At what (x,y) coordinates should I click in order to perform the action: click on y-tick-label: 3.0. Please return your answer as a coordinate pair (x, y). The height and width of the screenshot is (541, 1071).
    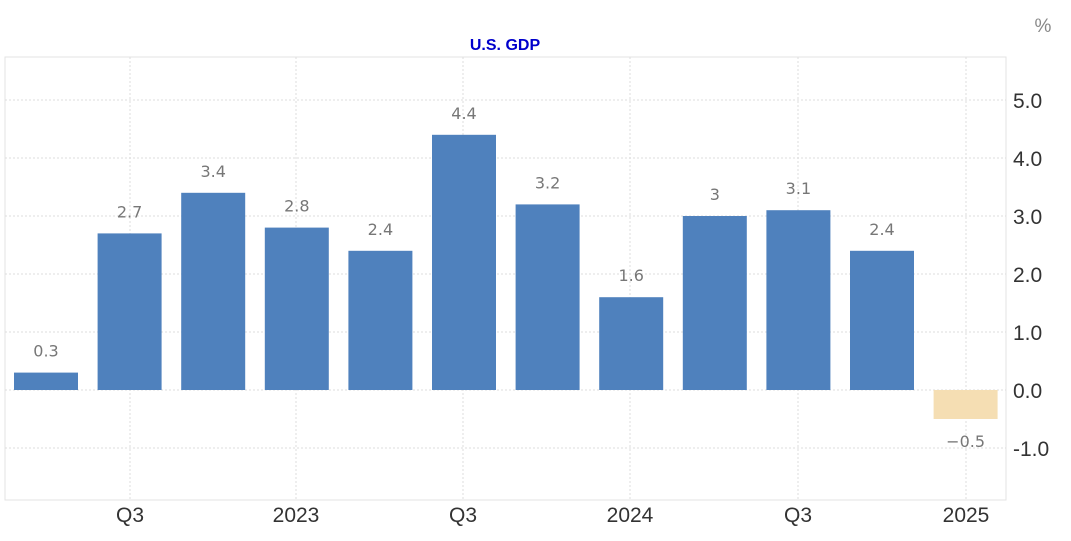
    Looking at the image, I should click on (1027, 217).